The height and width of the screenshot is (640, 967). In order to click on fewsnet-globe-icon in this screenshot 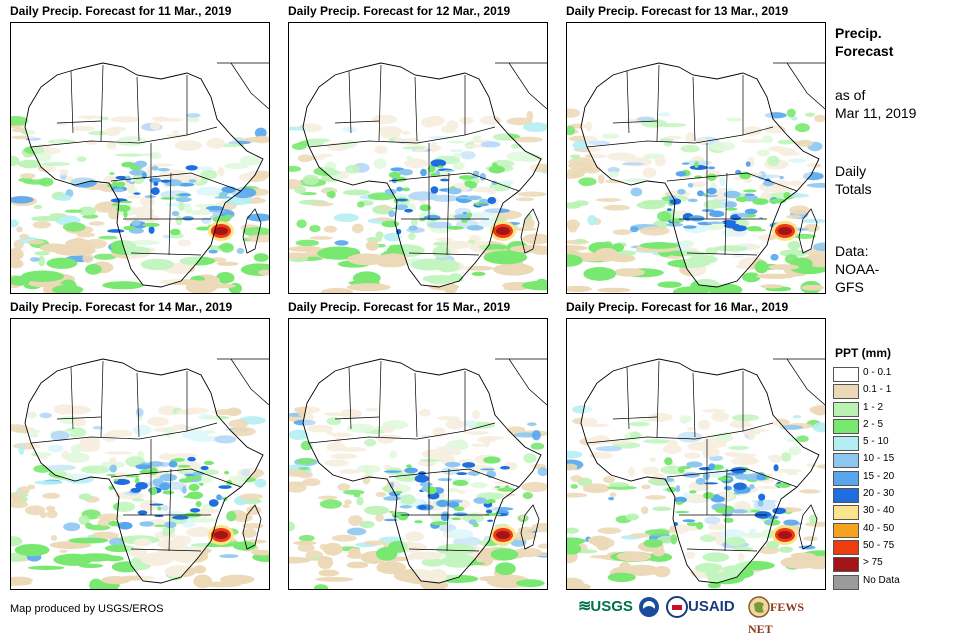, I will do `click(759, 607)`.